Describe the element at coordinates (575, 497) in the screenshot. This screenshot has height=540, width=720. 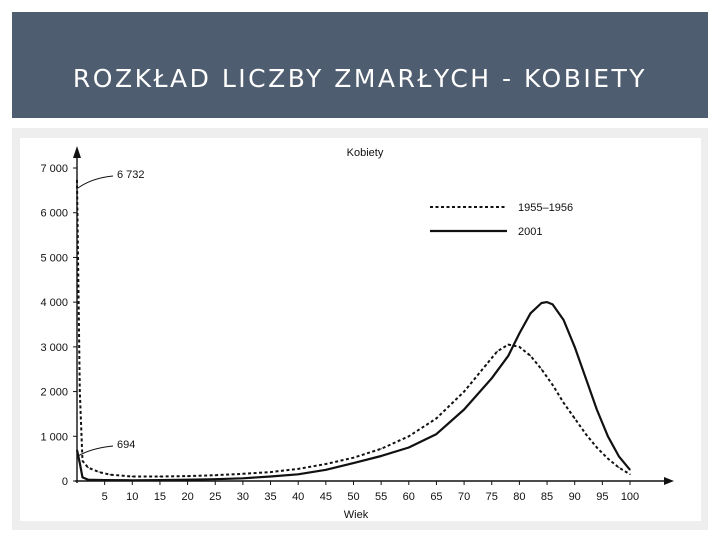
I see `x-tick-label: 90` at that location.